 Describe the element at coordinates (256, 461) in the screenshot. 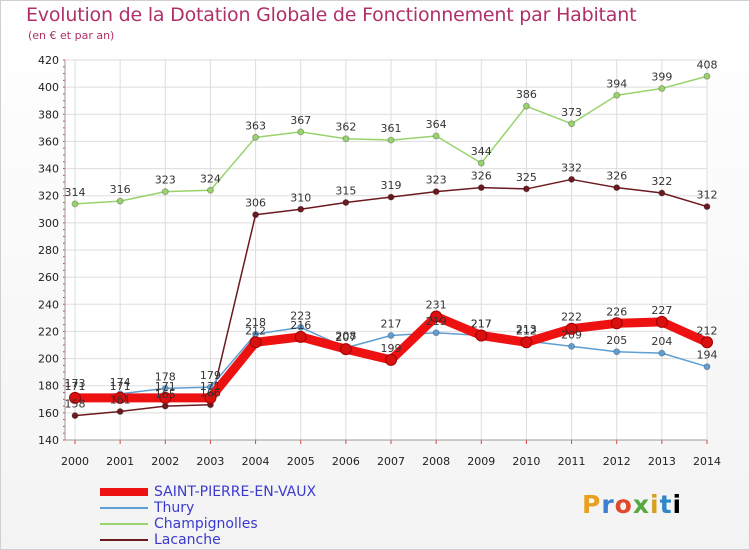

I see `x-tick-label: 2004` at that location.